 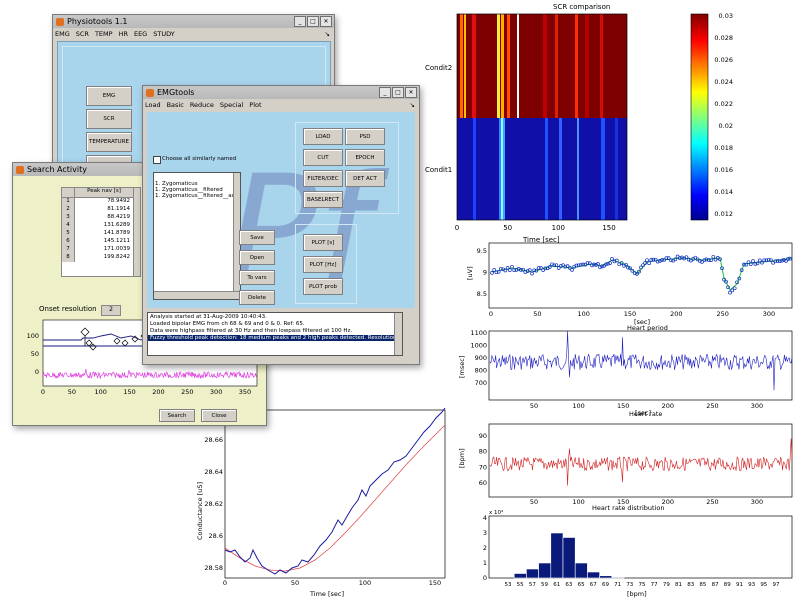 What do you see at coordinates (630, 314) in the screenshot?
I see `x-tick-label: 150` at bounding box center [630, 314].